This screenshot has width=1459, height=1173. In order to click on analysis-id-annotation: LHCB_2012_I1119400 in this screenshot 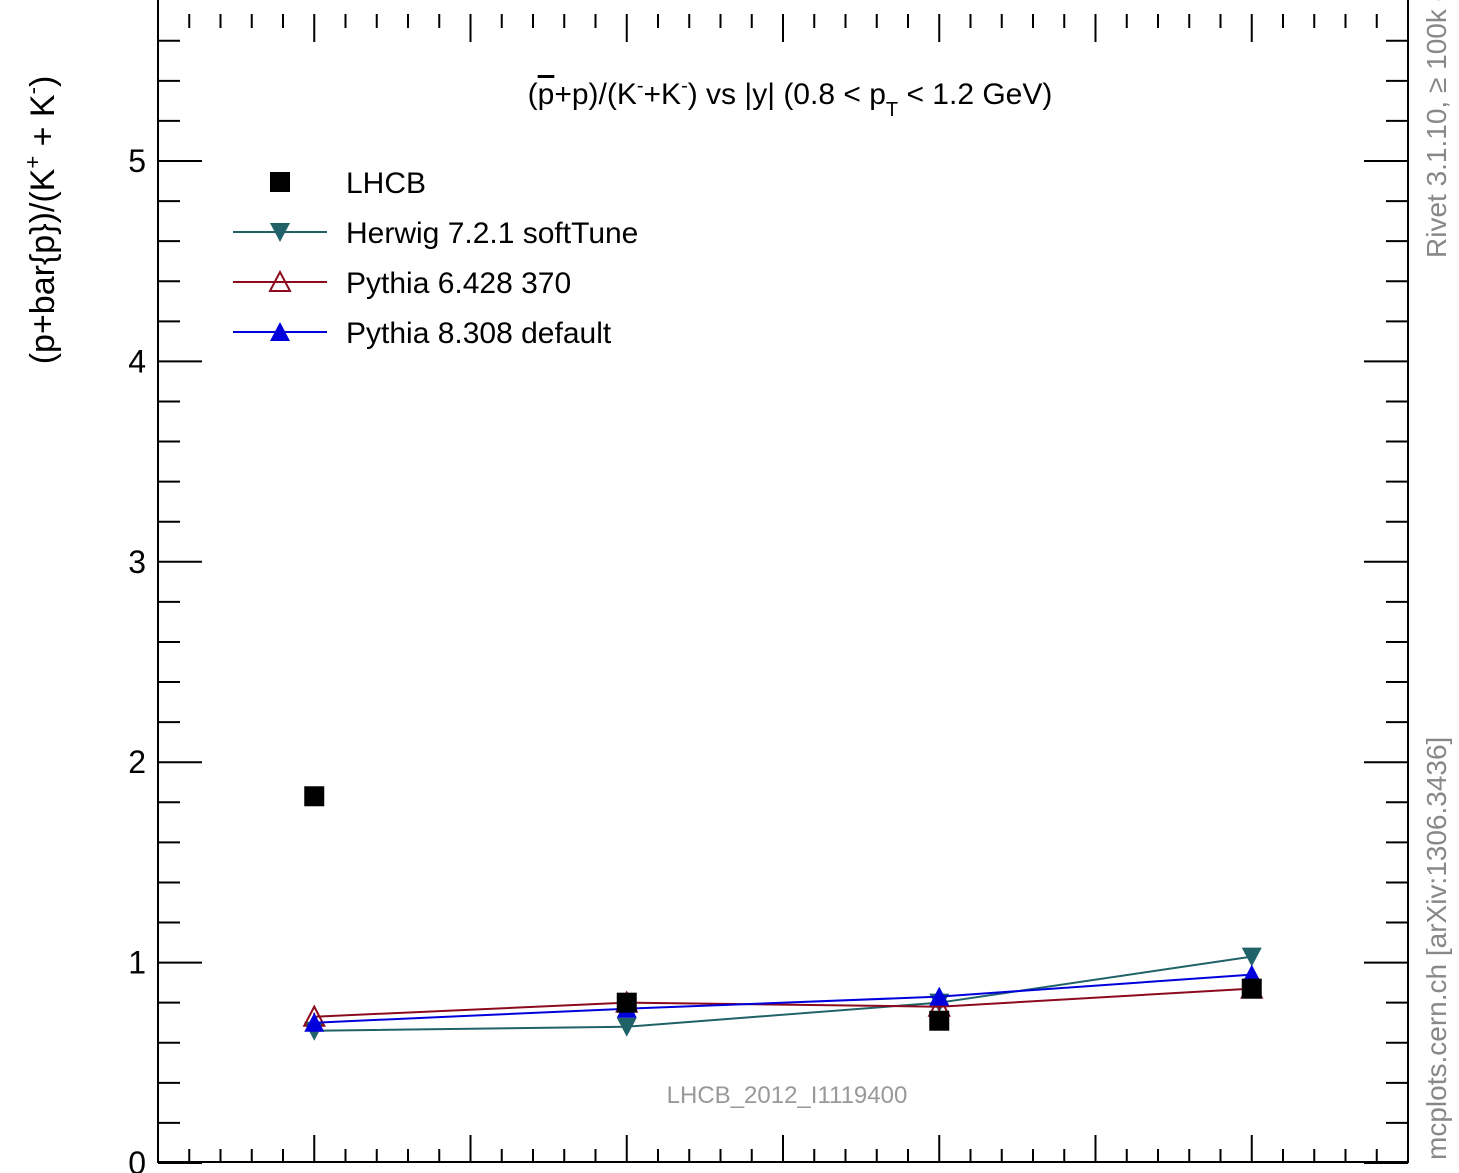, I will do `click(787, 1095)`.